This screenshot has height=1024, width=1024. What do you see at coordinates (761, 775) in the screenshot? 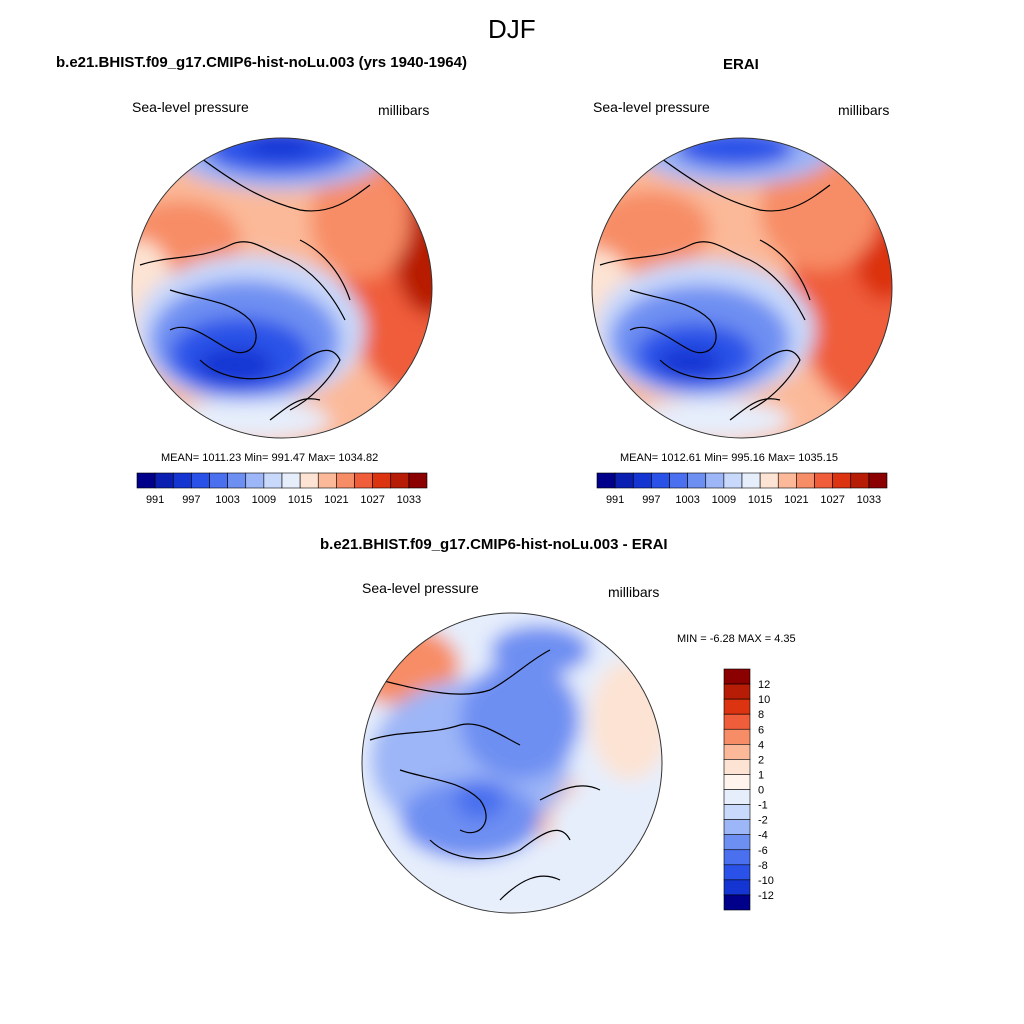
I see `panel3-colorbar-tick-label: 1` at bounding box center [761, 775].